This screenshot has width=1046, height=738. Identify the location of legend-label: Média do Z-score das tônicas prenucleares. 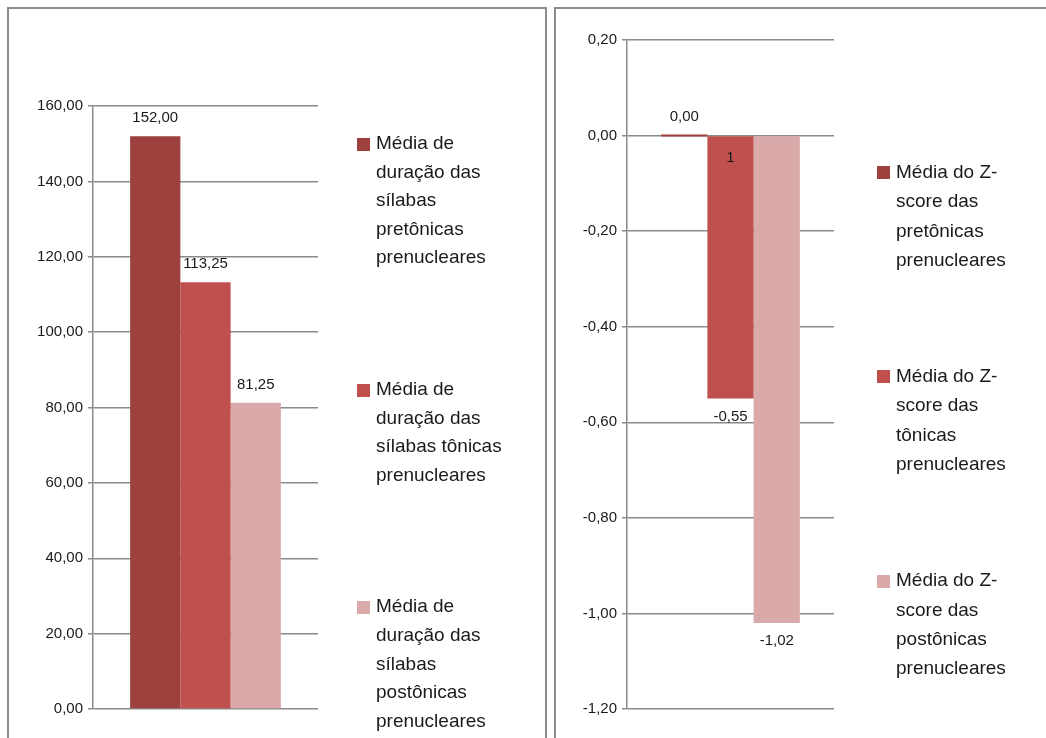
(951, 420).